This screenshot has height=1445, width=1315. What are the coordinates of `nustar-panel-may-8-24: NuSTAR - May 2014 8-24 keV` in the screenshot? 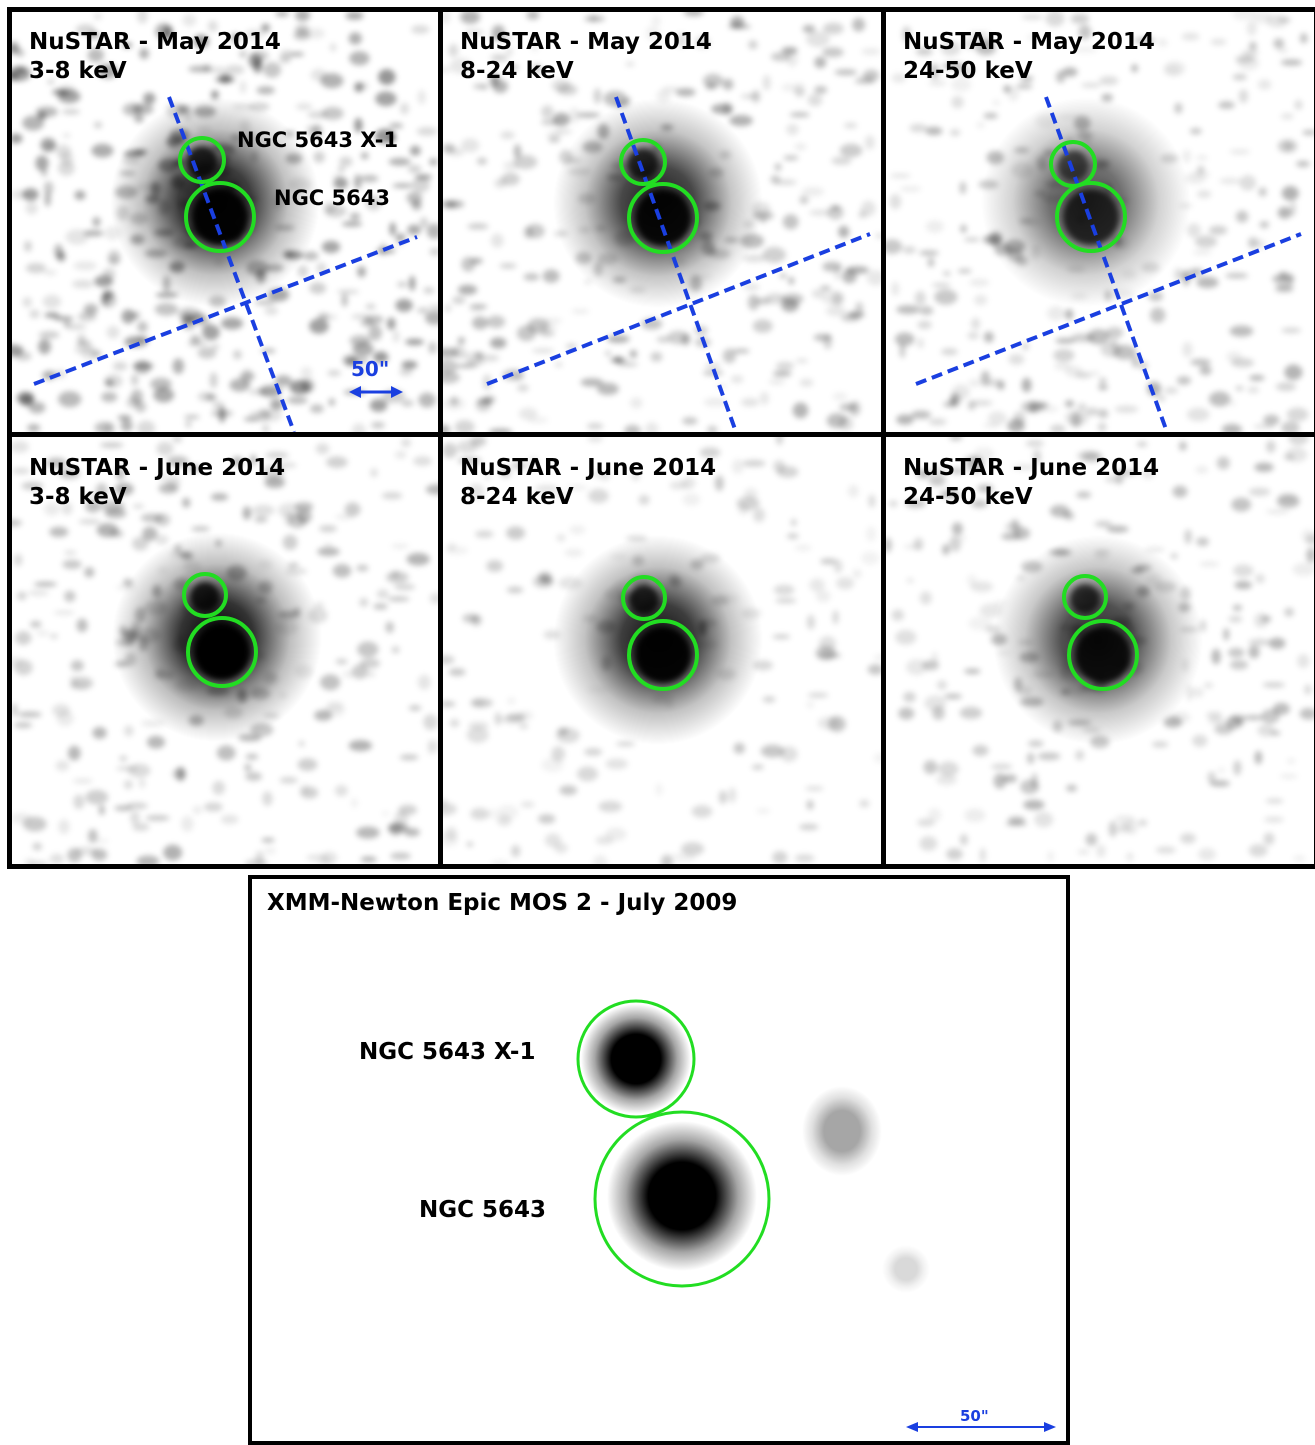 It's located at (662, 222).